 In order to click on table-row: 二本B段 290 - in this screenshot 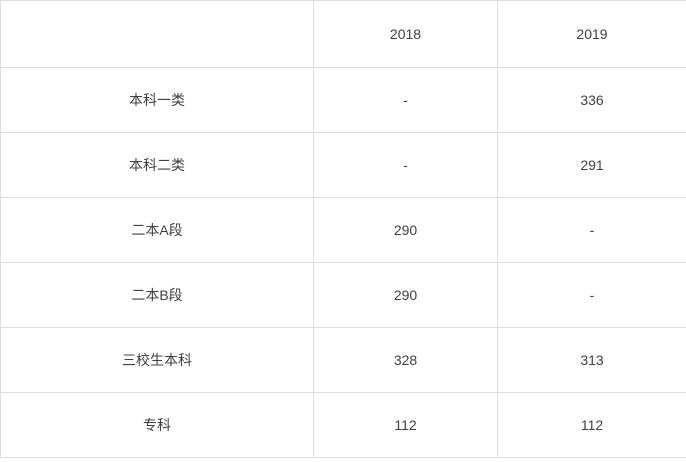, I will do `click(343, 295)`.